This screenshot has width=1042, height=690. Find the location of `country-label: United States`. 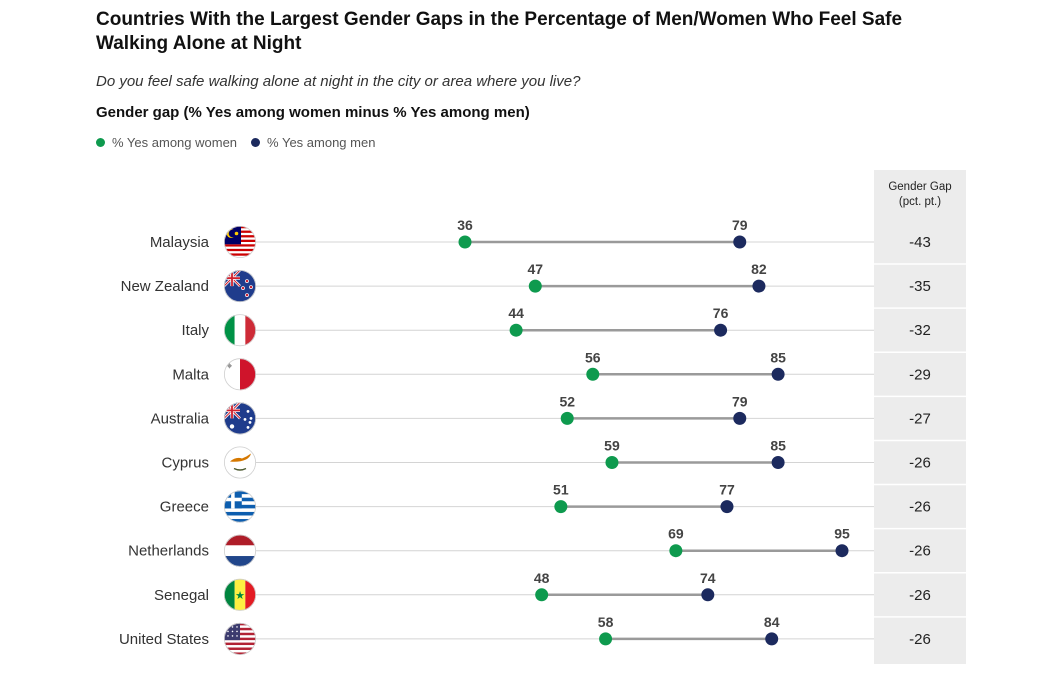

country-label: United States is located at coordinates (164, 639).